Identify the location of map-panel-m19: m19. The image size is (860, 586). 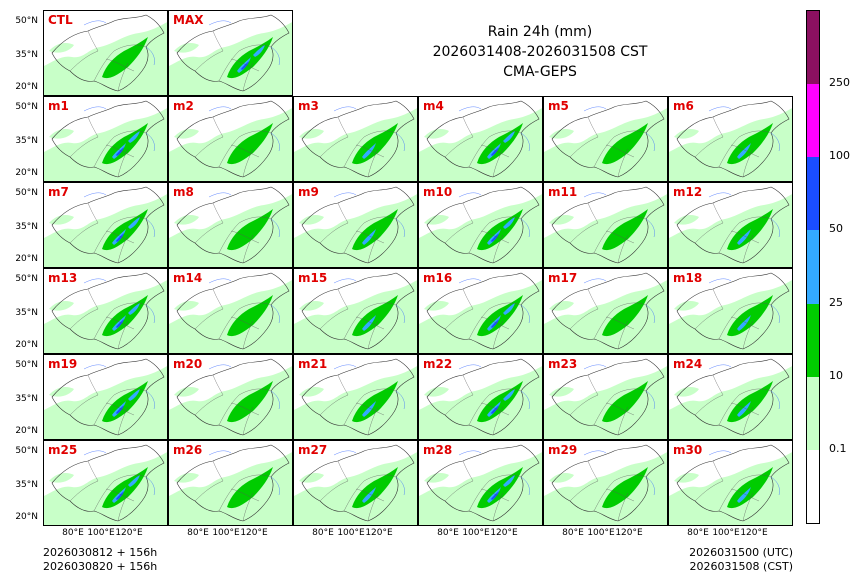
(105, 397).